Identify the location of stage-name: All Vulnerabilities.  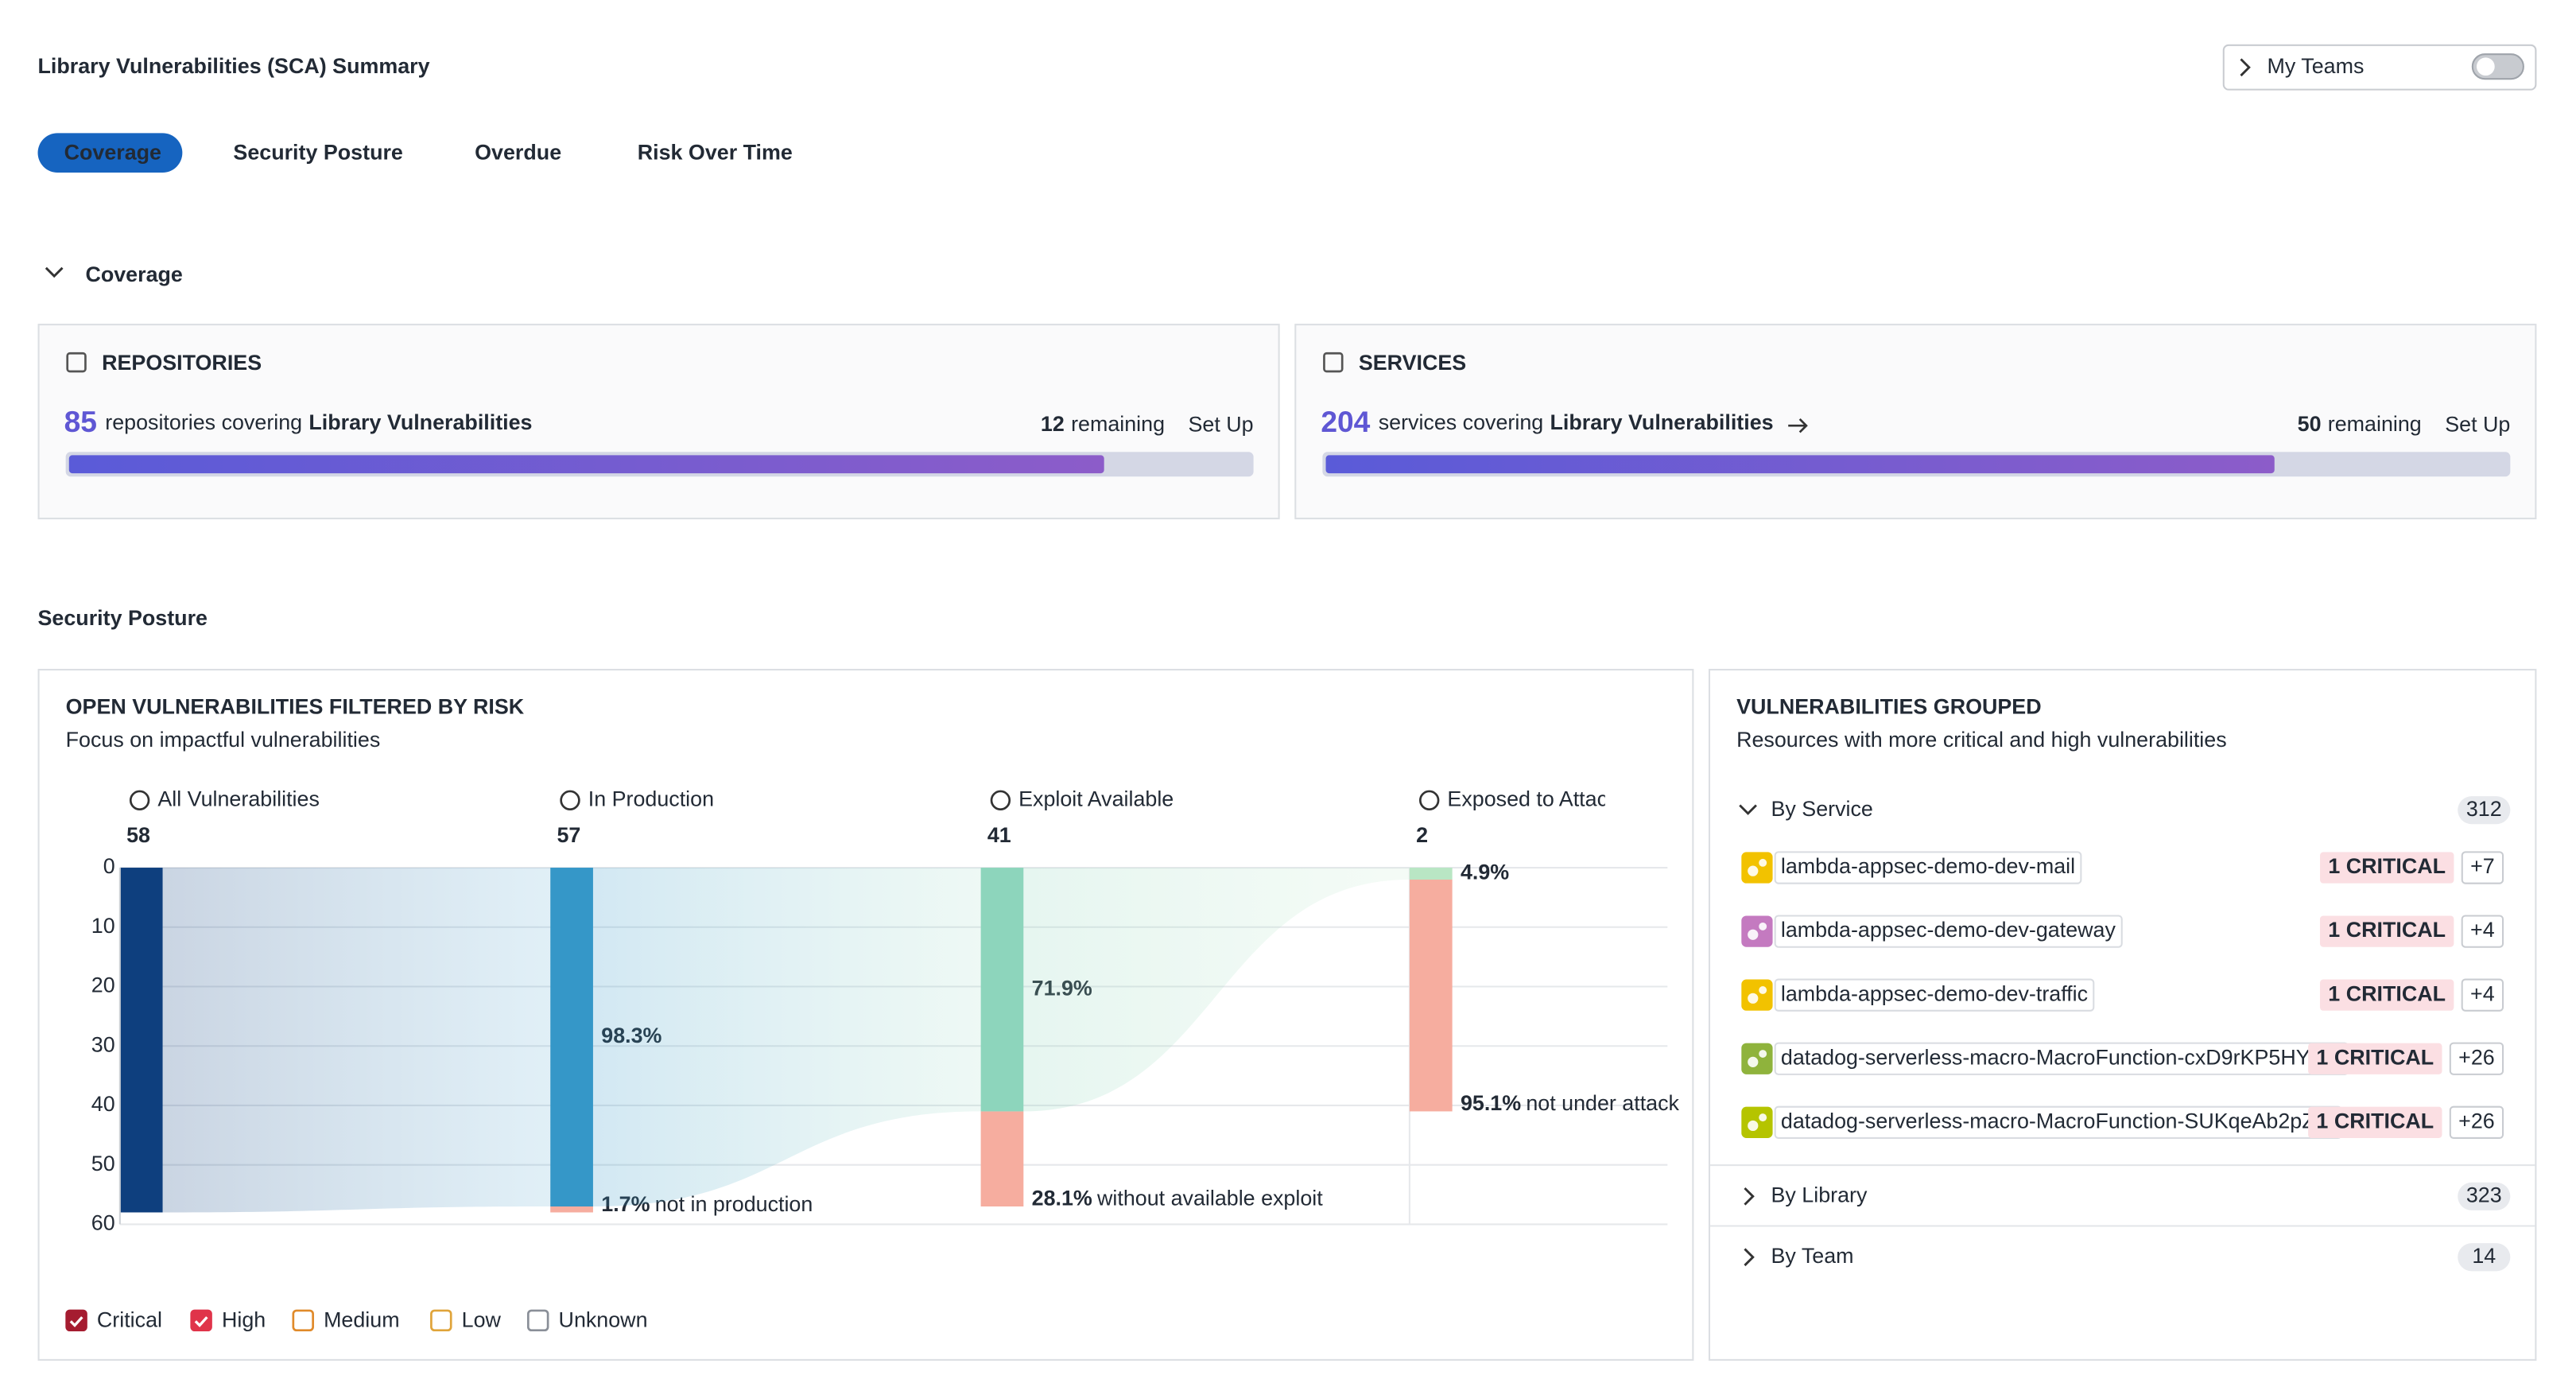
(239, 798).